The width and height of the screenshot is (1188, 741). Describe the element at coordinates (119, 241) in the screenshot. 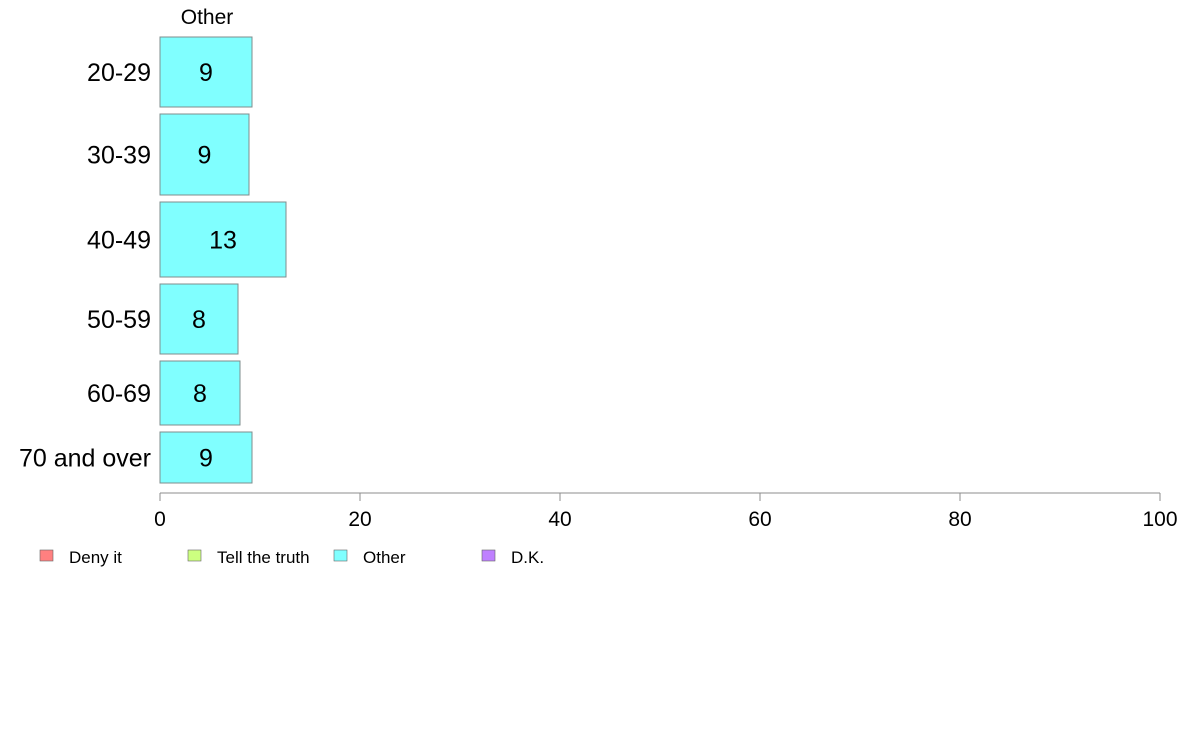

I see `category-label: 40-49` at that location.